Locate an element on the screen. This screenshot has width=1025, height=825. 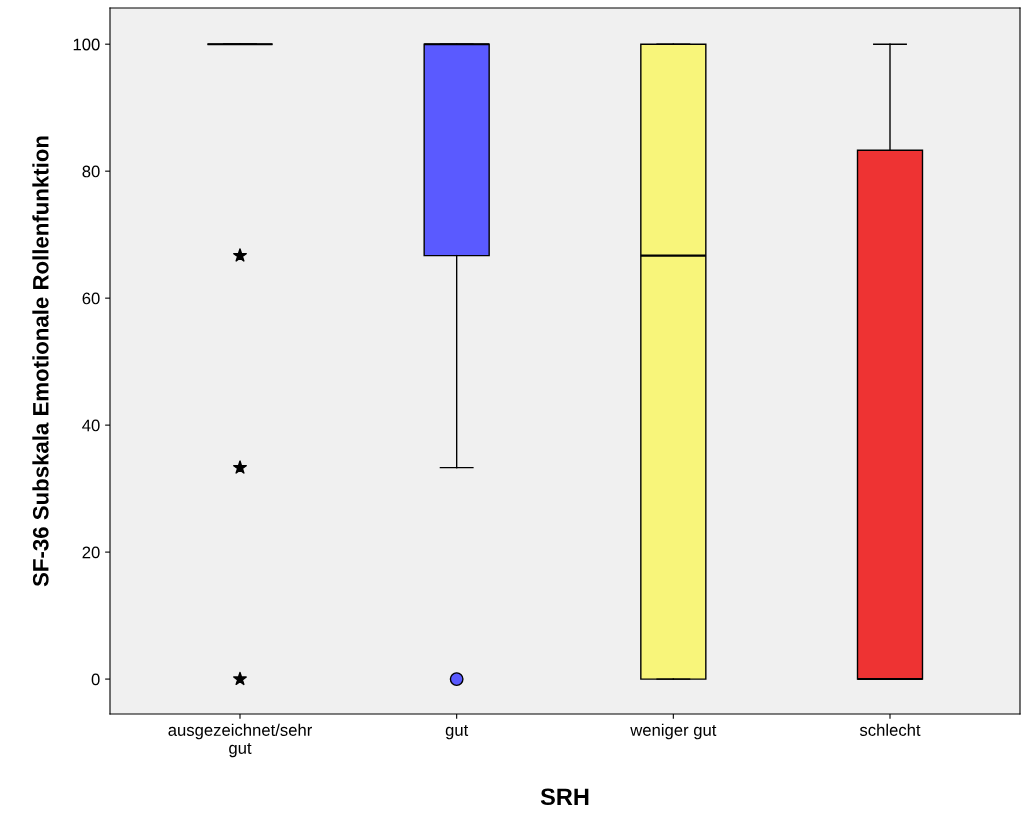
x-axis-title: SRH is located at coordinates (564, 797).